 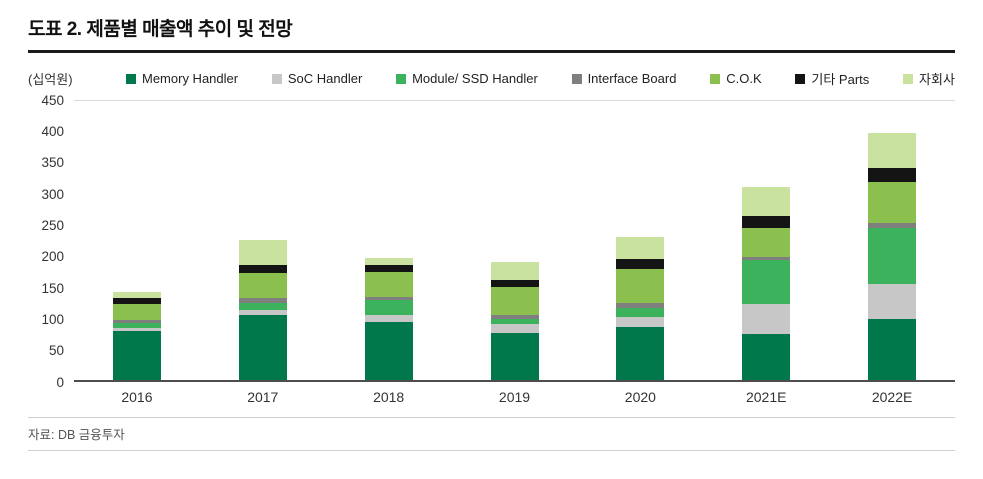 What do you see at coordinates (52, 162) in the screenshot?
I see `y-axis-tick-label: 350` at bounding box center [52, 162].